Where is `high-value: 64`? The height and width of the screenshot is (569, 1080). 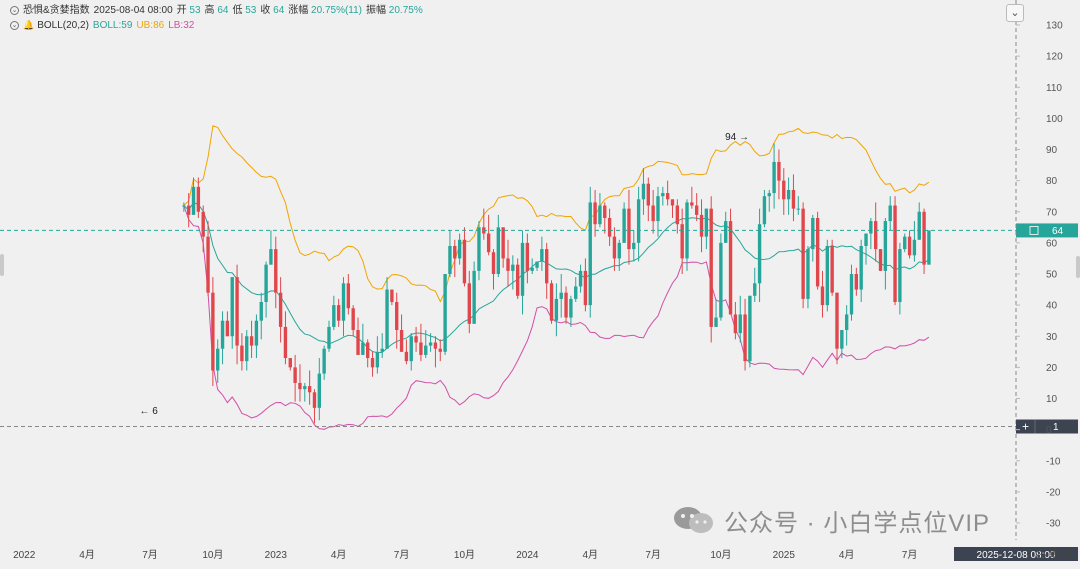 high-value: 64 is located at coordinates (223, 10).